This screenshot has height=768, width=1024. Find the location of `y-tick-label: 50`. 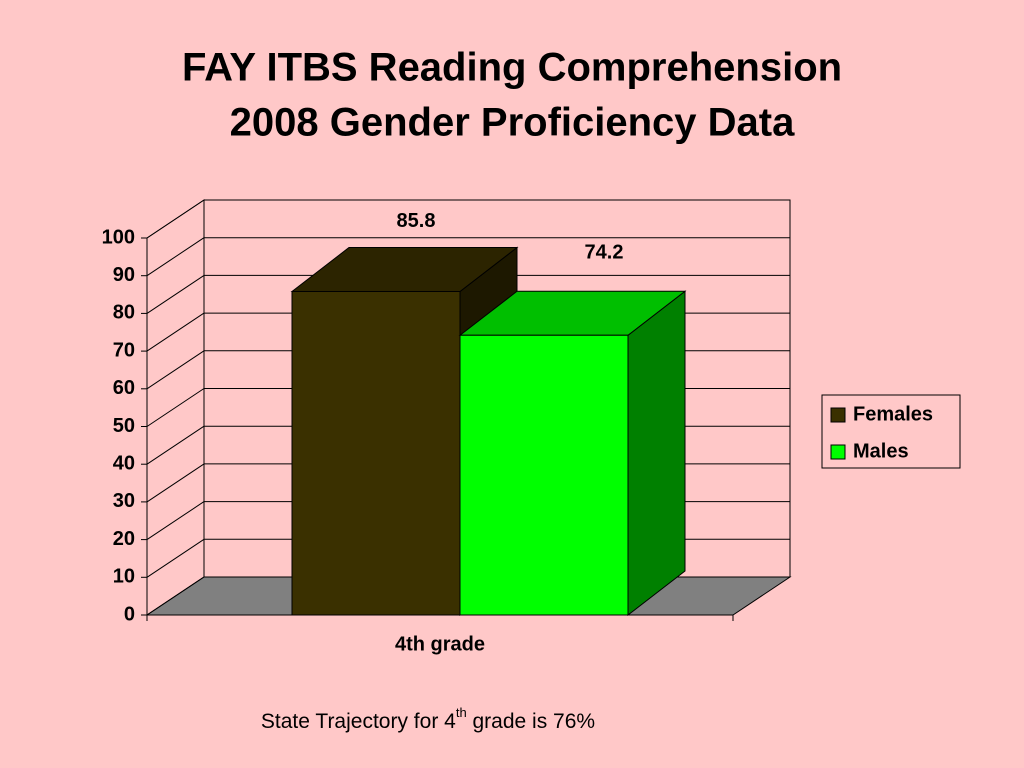

y-tick-label: 50 is located at coordinates (124, 426).